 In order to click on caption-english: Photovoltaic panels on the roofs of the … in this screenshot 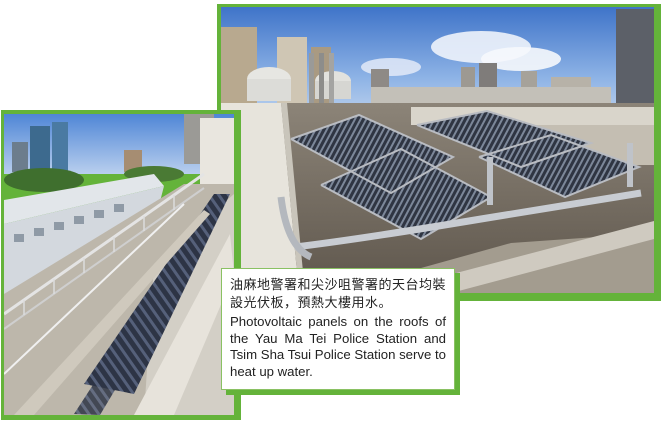, I will do `click(338, 346)`.